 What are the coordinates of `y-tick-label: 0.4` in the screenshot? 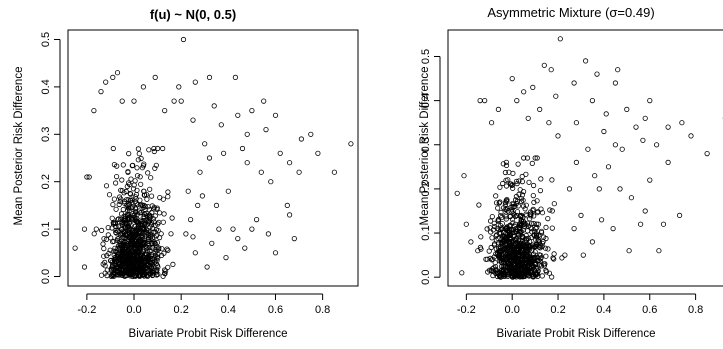 It's located at (46, 86).